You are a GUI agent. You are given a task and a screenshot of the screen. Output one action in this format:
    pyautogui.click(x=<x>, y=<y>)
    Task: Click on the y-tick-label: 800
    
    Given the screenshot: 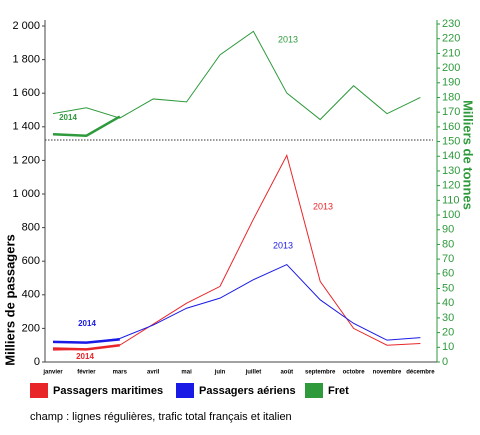 What is the action you would take?
    pyautogui.click(x=31, y=228)
    